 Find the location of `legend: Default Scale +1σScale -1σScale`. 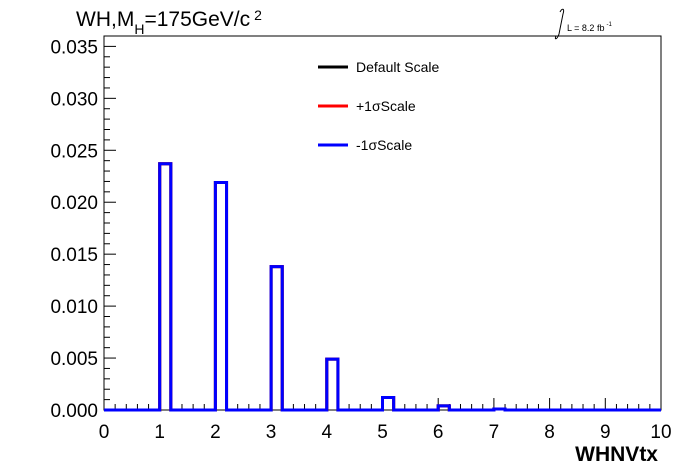

legend: Default Scale +1σScale -1σScale is located at coordinates (378, 106).